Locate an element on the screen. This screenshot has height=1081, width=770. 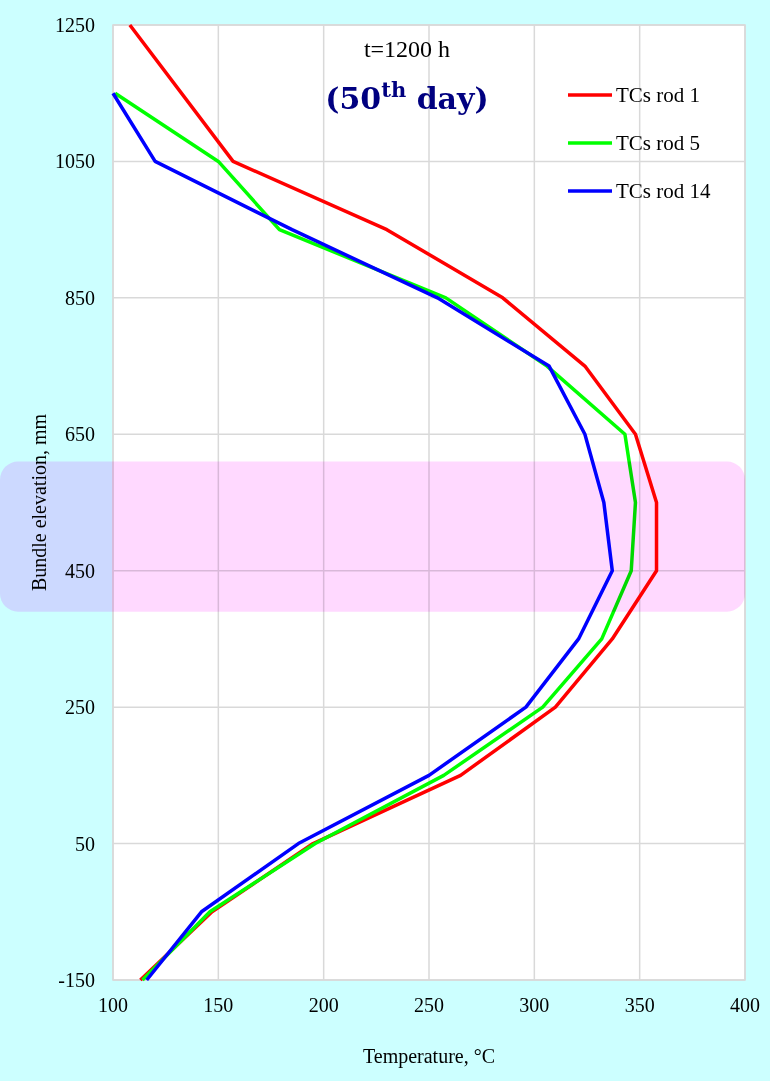
text: (50$^{th}$ day) is located at coordinates (407, 96).